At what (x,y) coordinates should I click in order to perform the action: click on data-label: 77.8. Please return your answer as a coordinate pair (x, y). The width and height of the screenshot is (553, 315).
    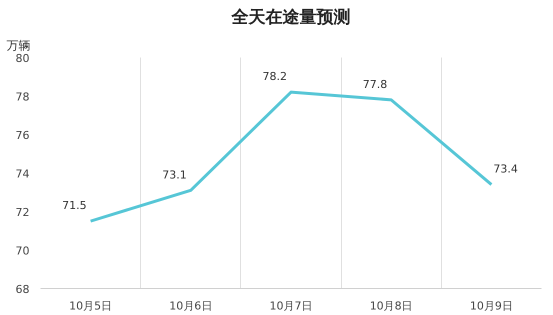
    Looking at the image, I should click on (375, 84).